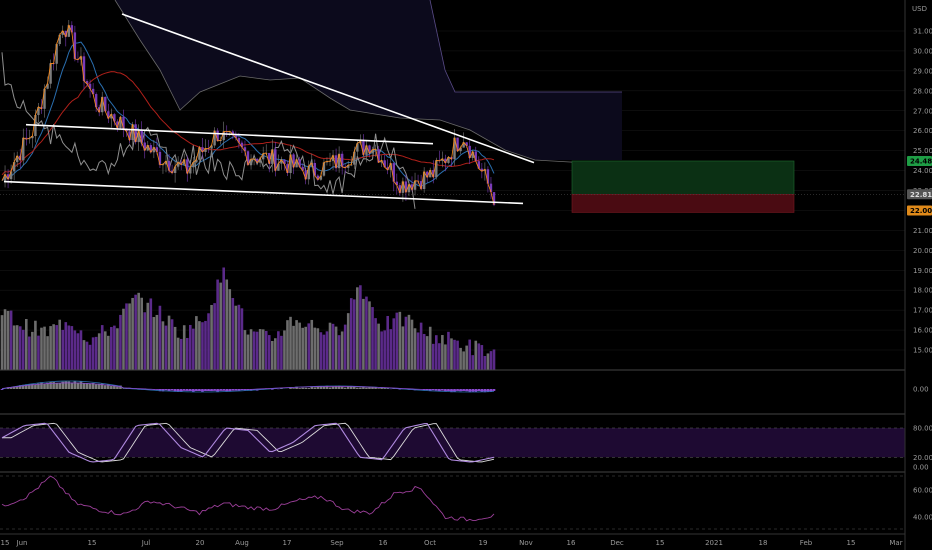  Describe the element at coordinates (452, 397) in the screenshot. I see `macd-pane` at that location.